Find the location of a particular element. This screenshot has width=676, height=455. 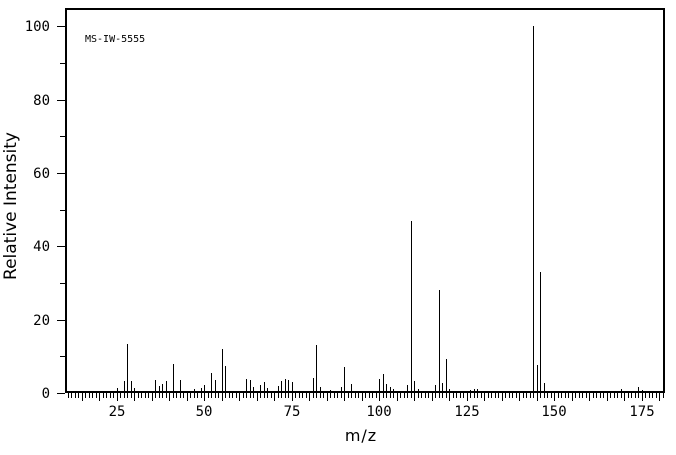

x-tick-label: 25 is located at coordinates (117, 412).